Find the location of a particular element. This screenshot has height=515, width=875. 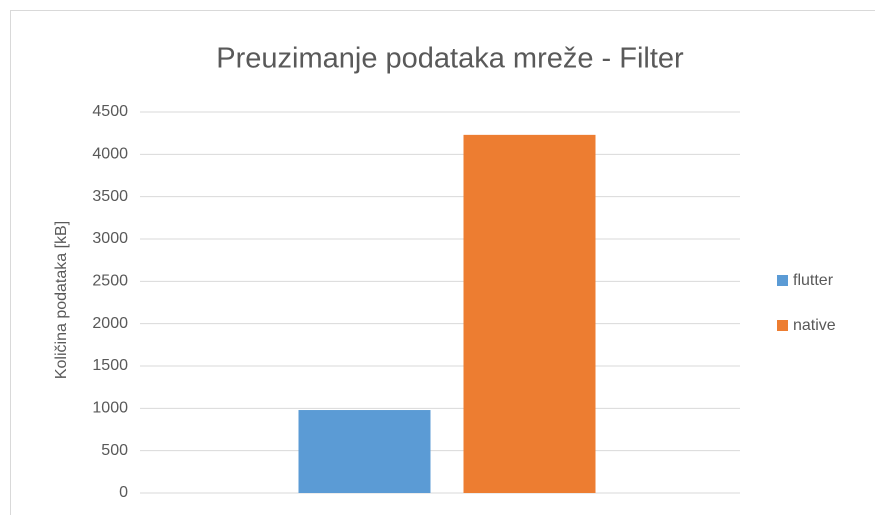

y-tick-label: 0 is located at coordinates (123, 492).